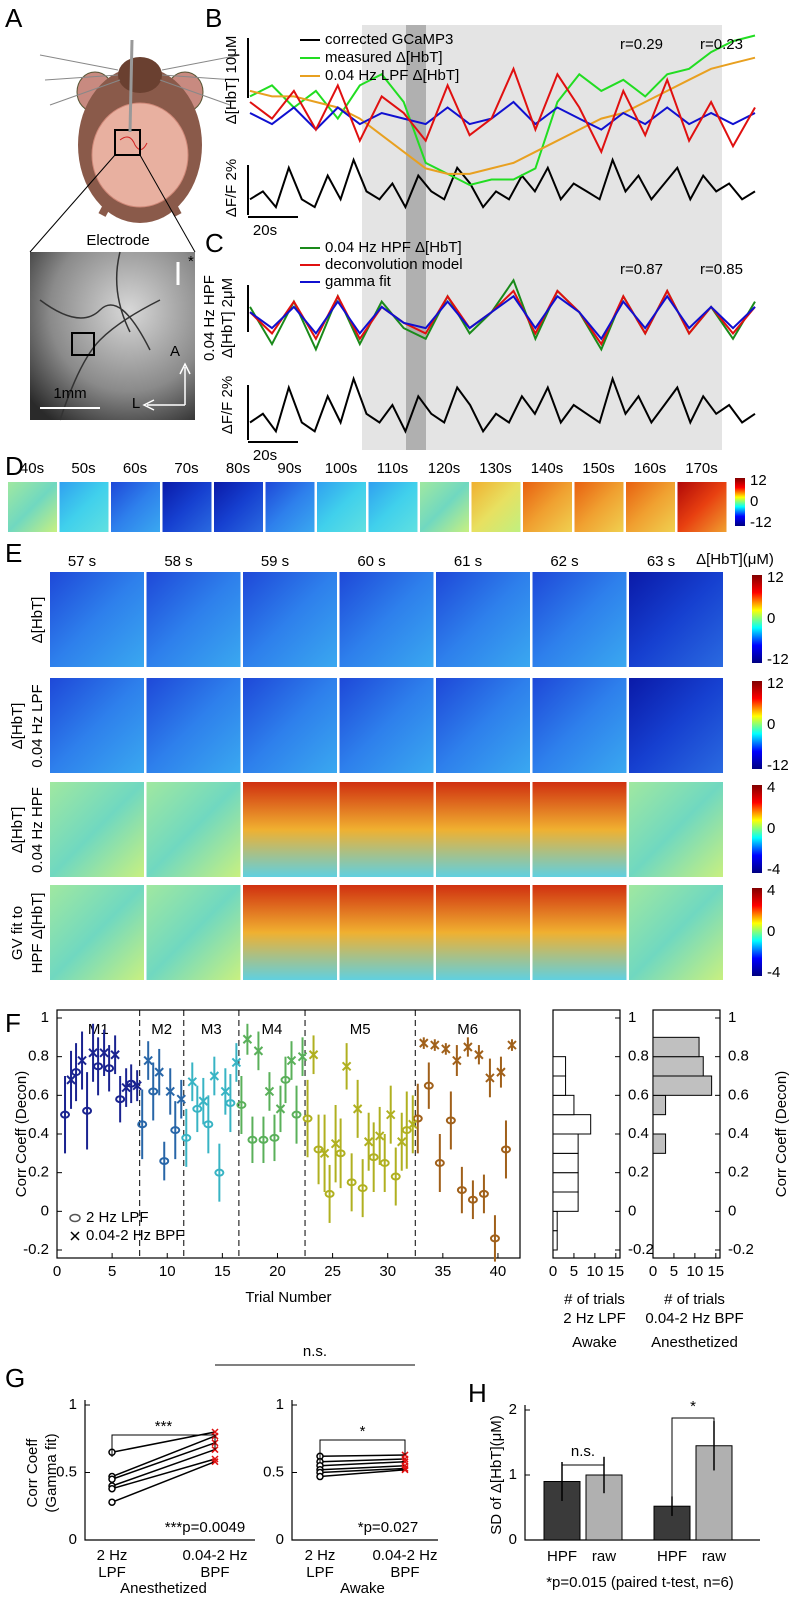 Image resolution: width=796 pixels, height=1598 pixels. What do you see at coordinates (694, 1318) in the screenshot?
I see `x-axis-label: 0.04-2 Hz BPF` at bounding box center [694, 1318].